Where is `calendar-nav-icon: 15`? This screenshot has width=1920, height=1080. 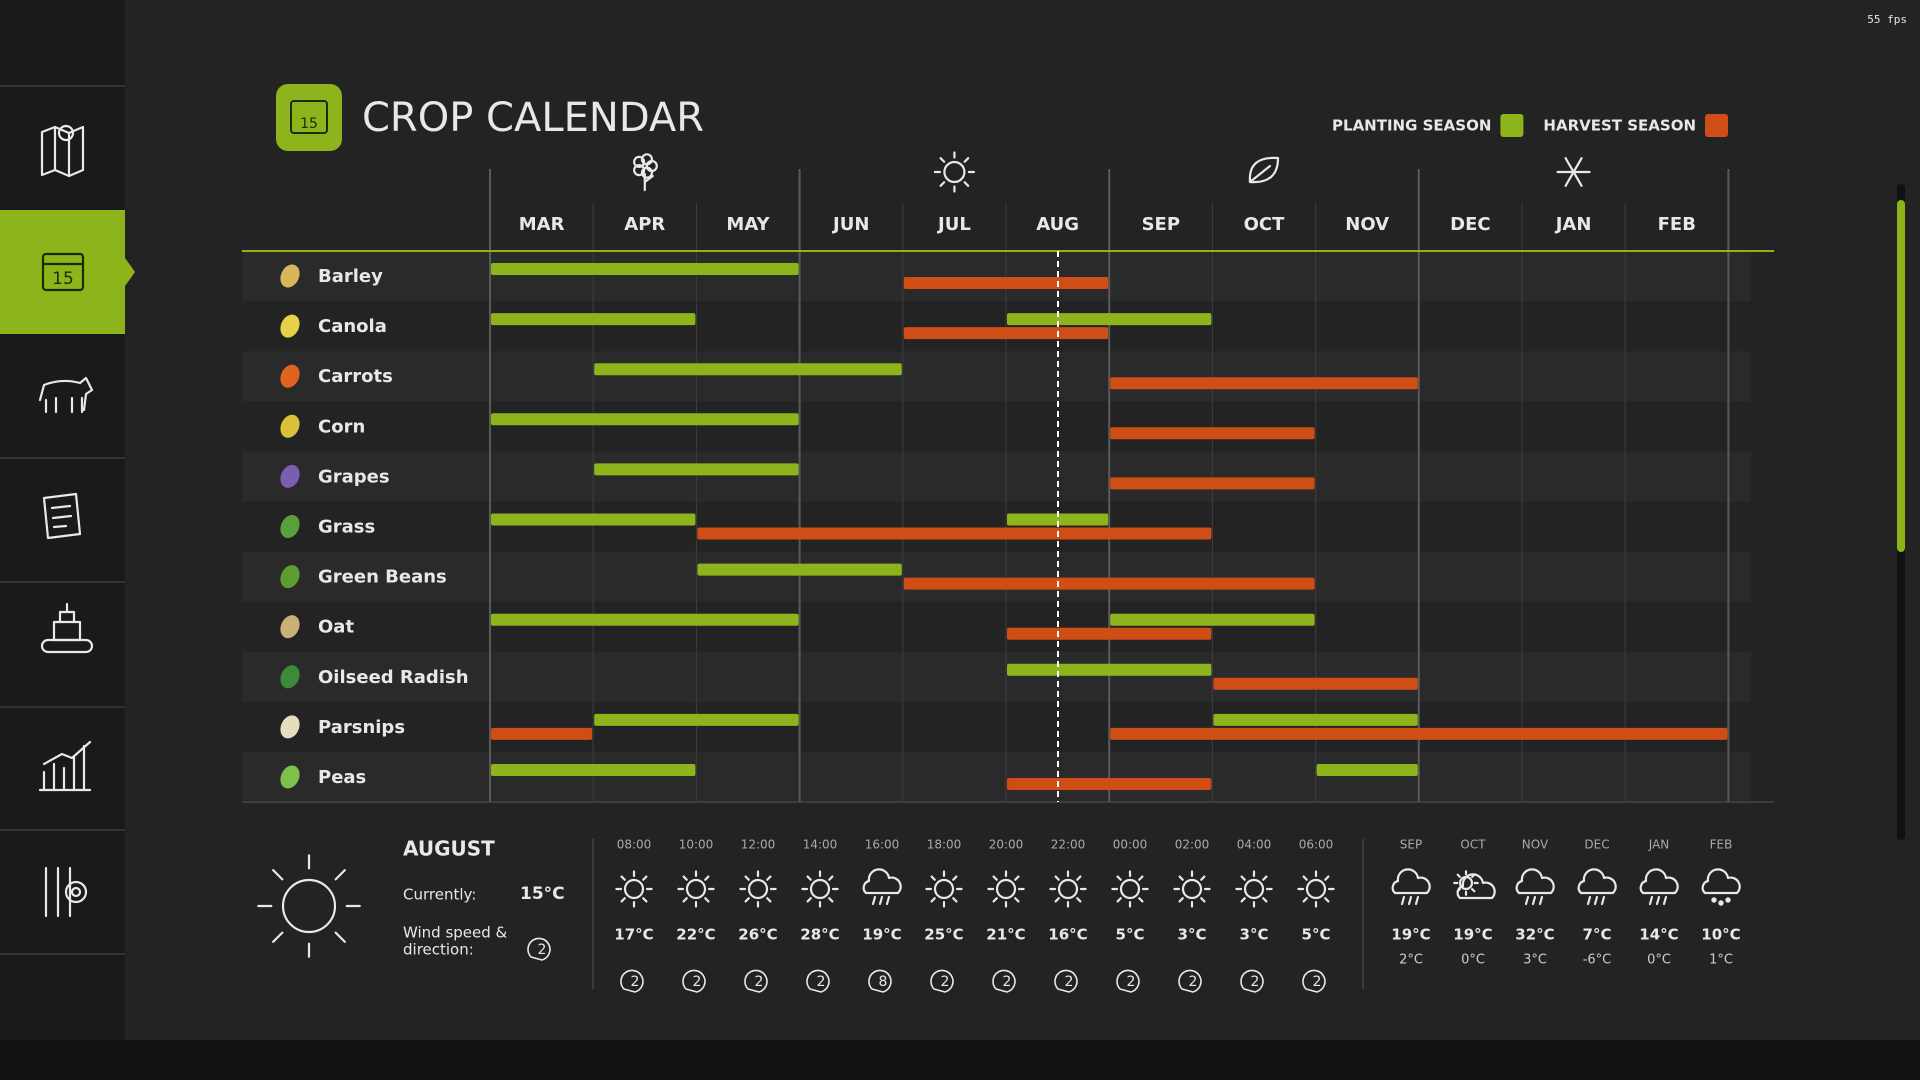 calendar-nav-icon: 15 is located at coordinates (63, 272).